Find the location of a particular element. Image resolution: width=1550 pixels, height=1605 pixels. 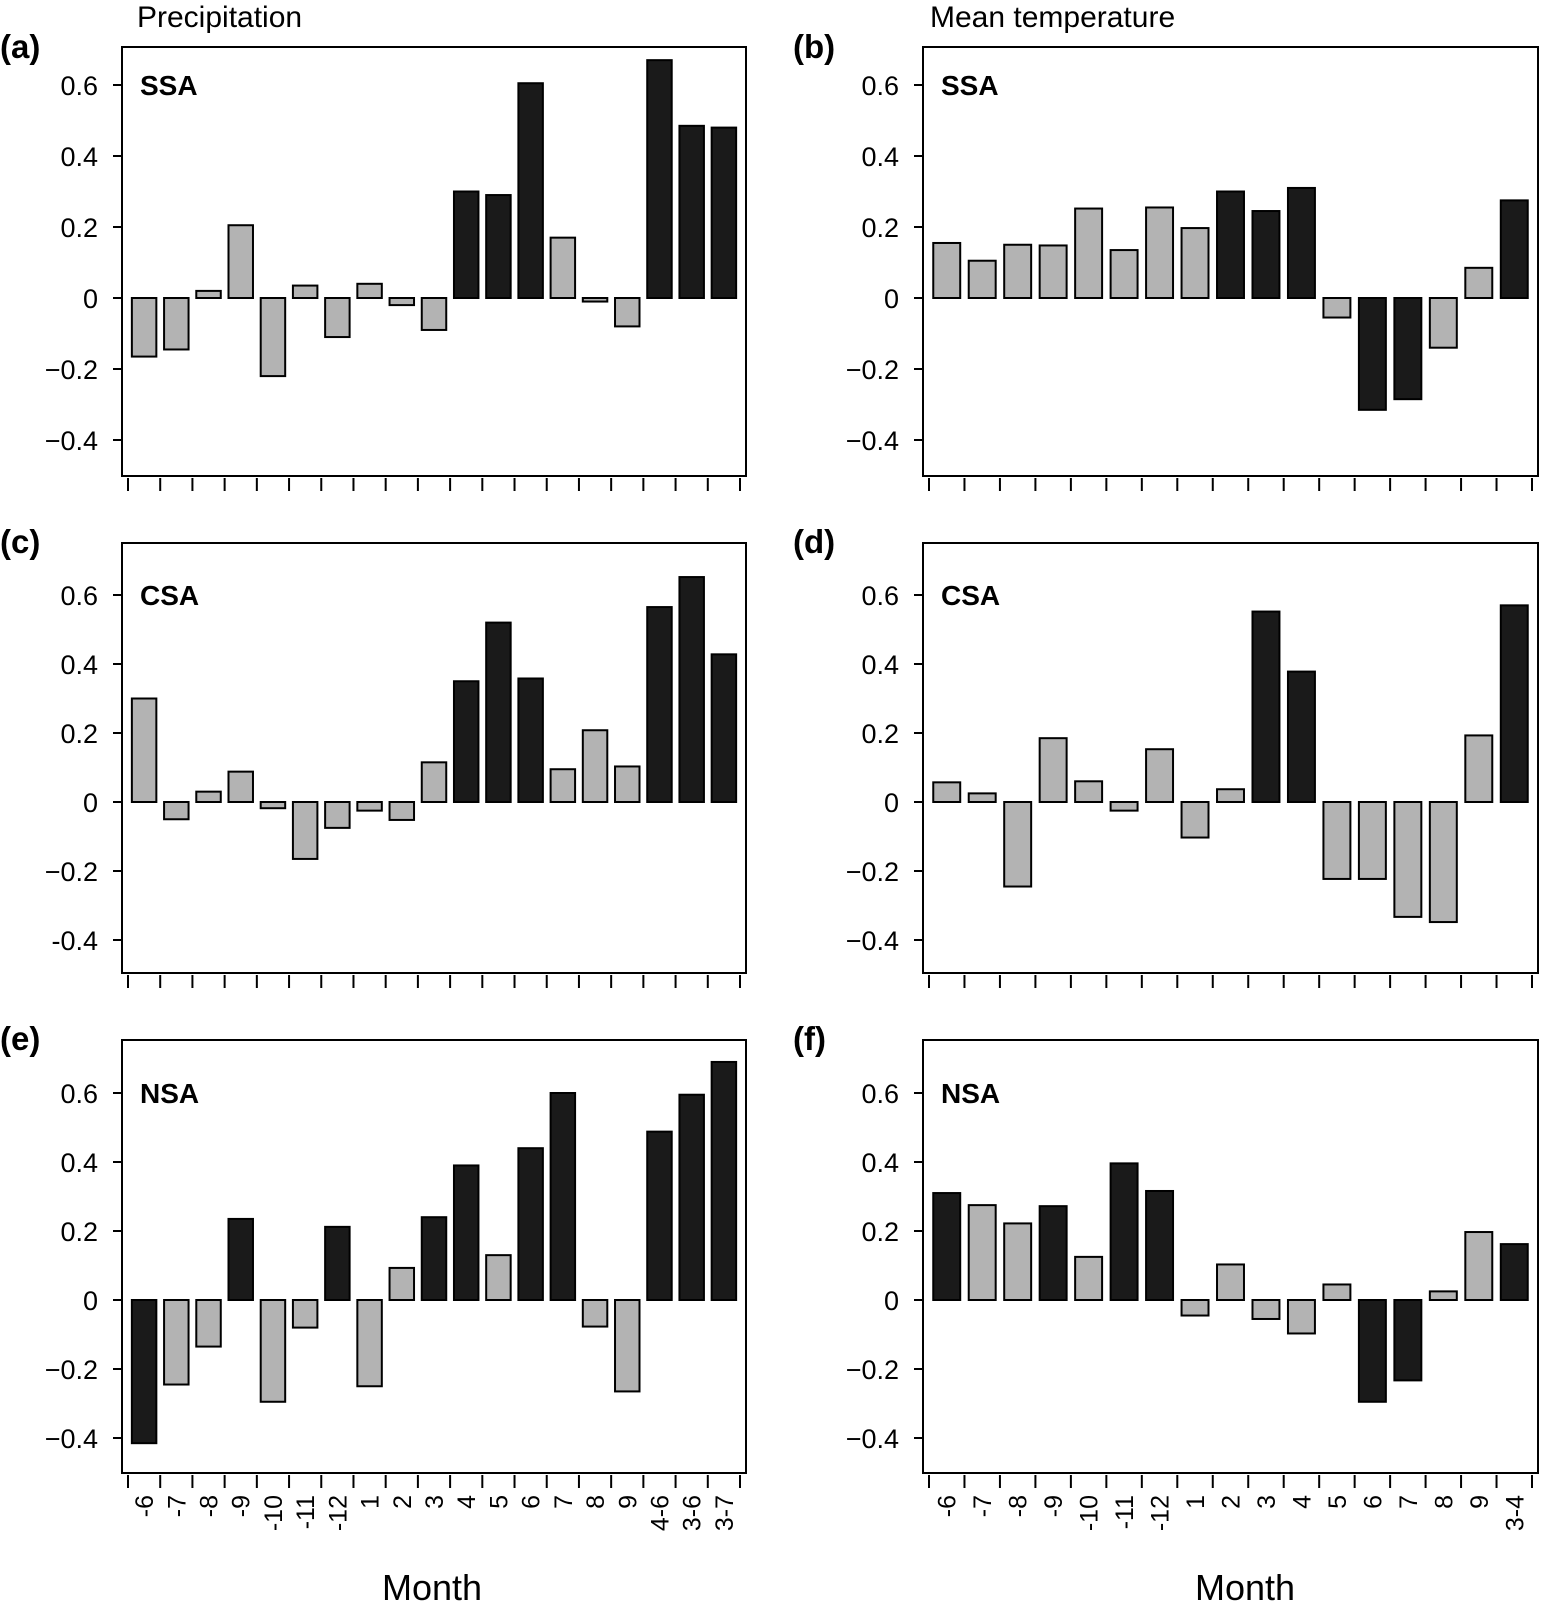

panel-letter: (b) is located at coordinates (814, 46).